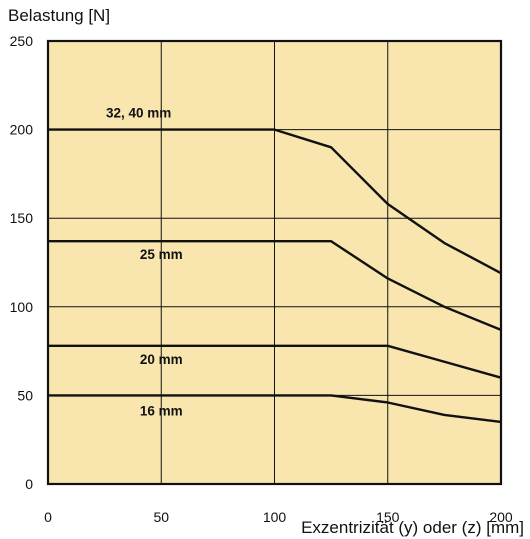  What do you see at coordinates (275, 517) in the screenshot?
I see `x-tick-label: 100` at bounding box center [275, 517].